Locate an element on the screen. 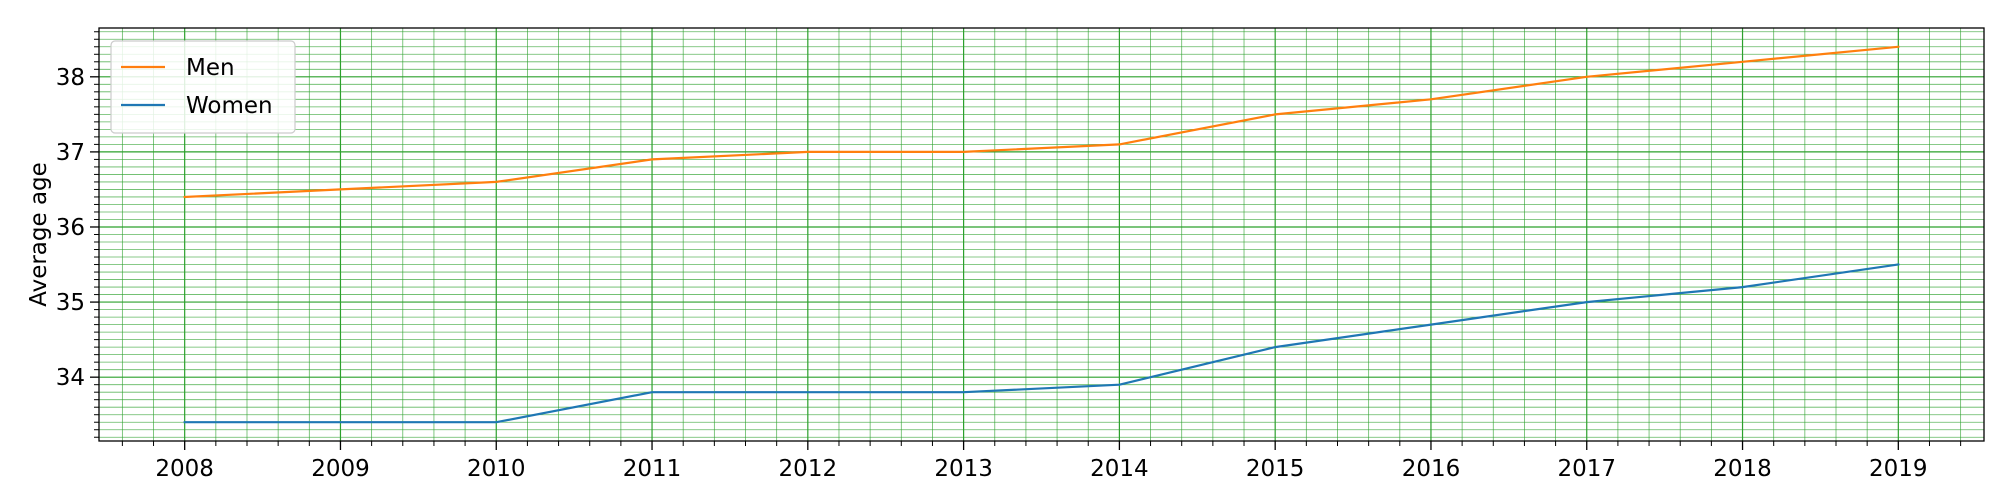 Image resolution: width=2000 pixels, height=500 pixels. x-tick-label: 2017 is located at coordinates (1586, 469).